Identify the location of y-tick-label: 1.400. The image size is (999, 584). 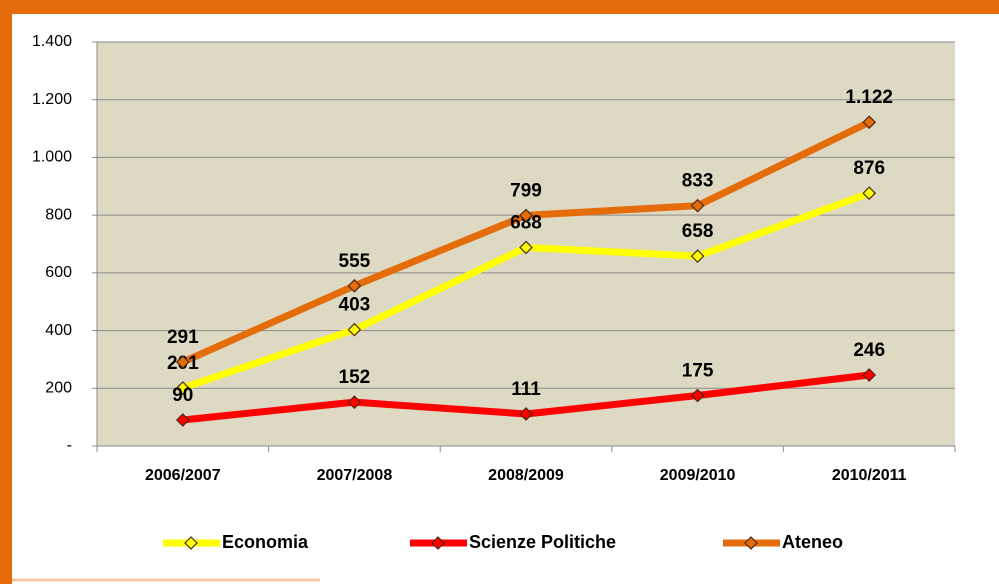
(52, 41).